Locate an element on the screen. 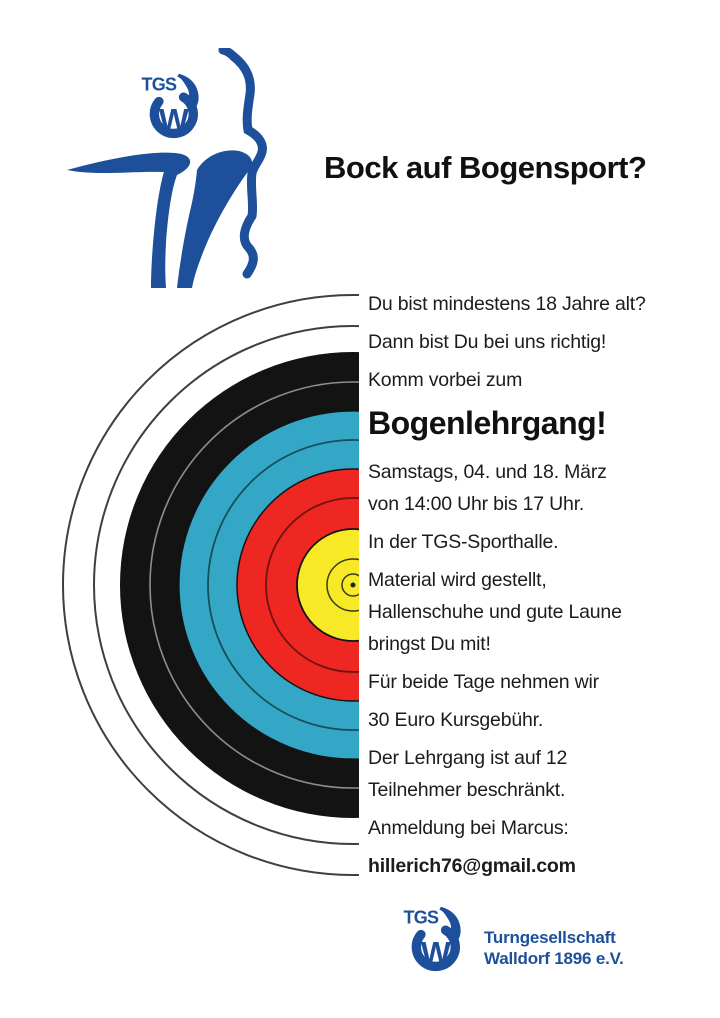 This screenshot has height=1018, width=720. paragraph-location: In der TGS-Sporthalle. is located at coordinates (463, 542).